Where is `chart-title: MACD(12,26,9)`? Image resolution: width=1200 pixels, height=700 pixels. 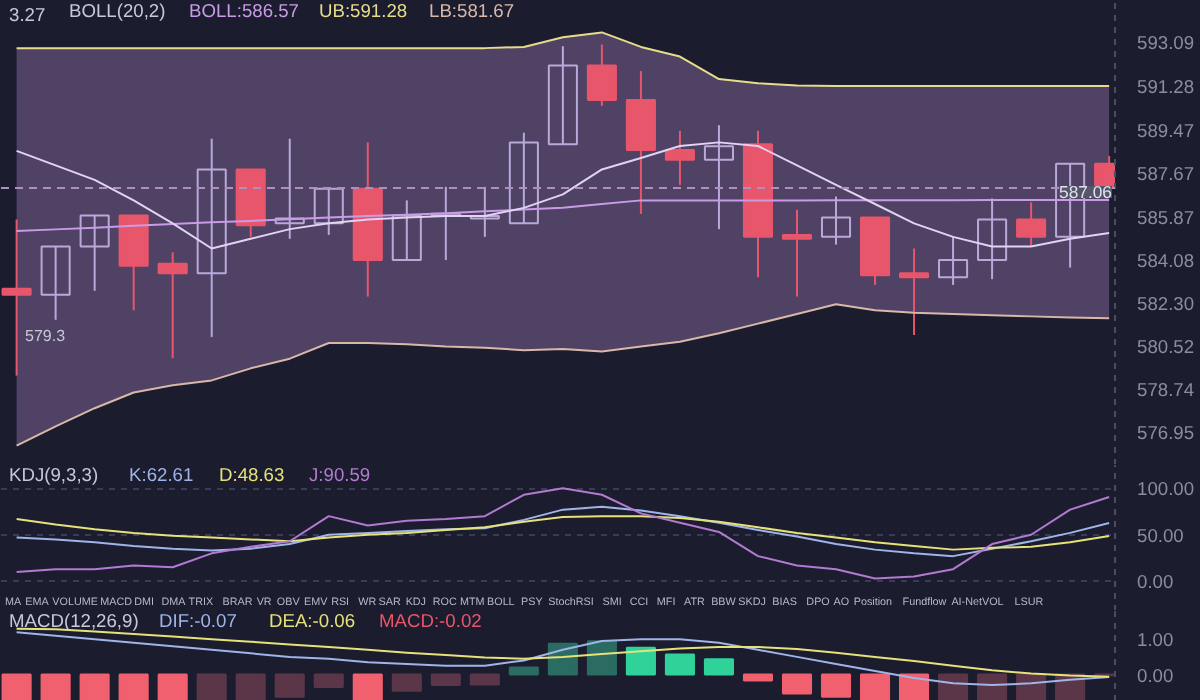 chart-title: MACD(12,26,9) is located at coordinates (74, 621).